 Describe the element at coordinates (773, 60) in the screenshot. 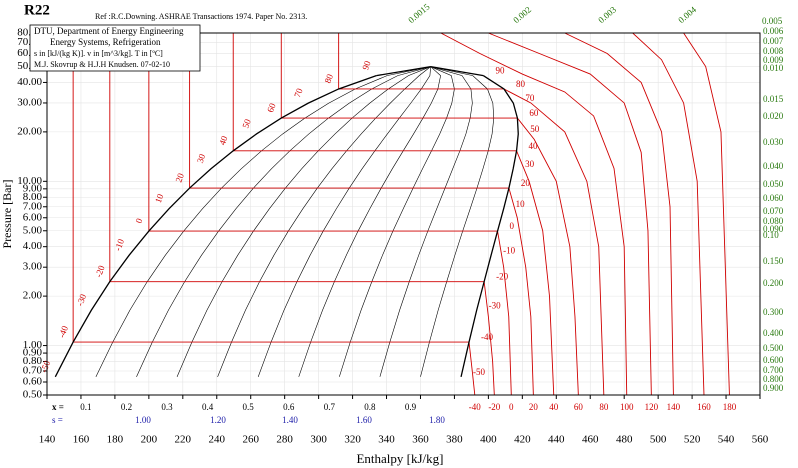

I see `volume-label: 0.009` at that location.